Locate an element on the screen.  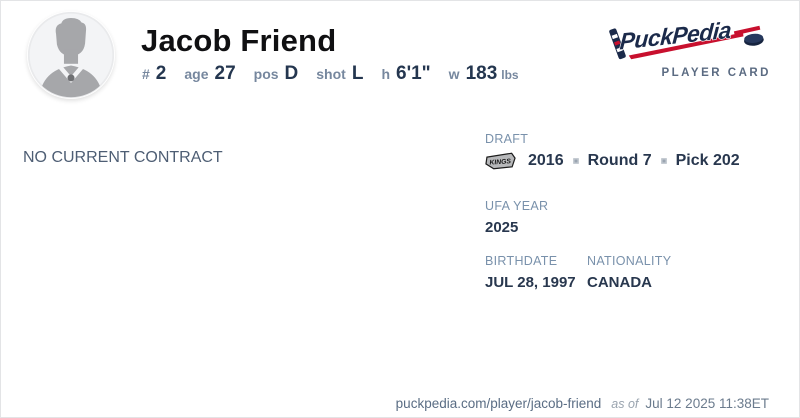
draft-pick: Pick 202 is located at coordinates (707, 160).